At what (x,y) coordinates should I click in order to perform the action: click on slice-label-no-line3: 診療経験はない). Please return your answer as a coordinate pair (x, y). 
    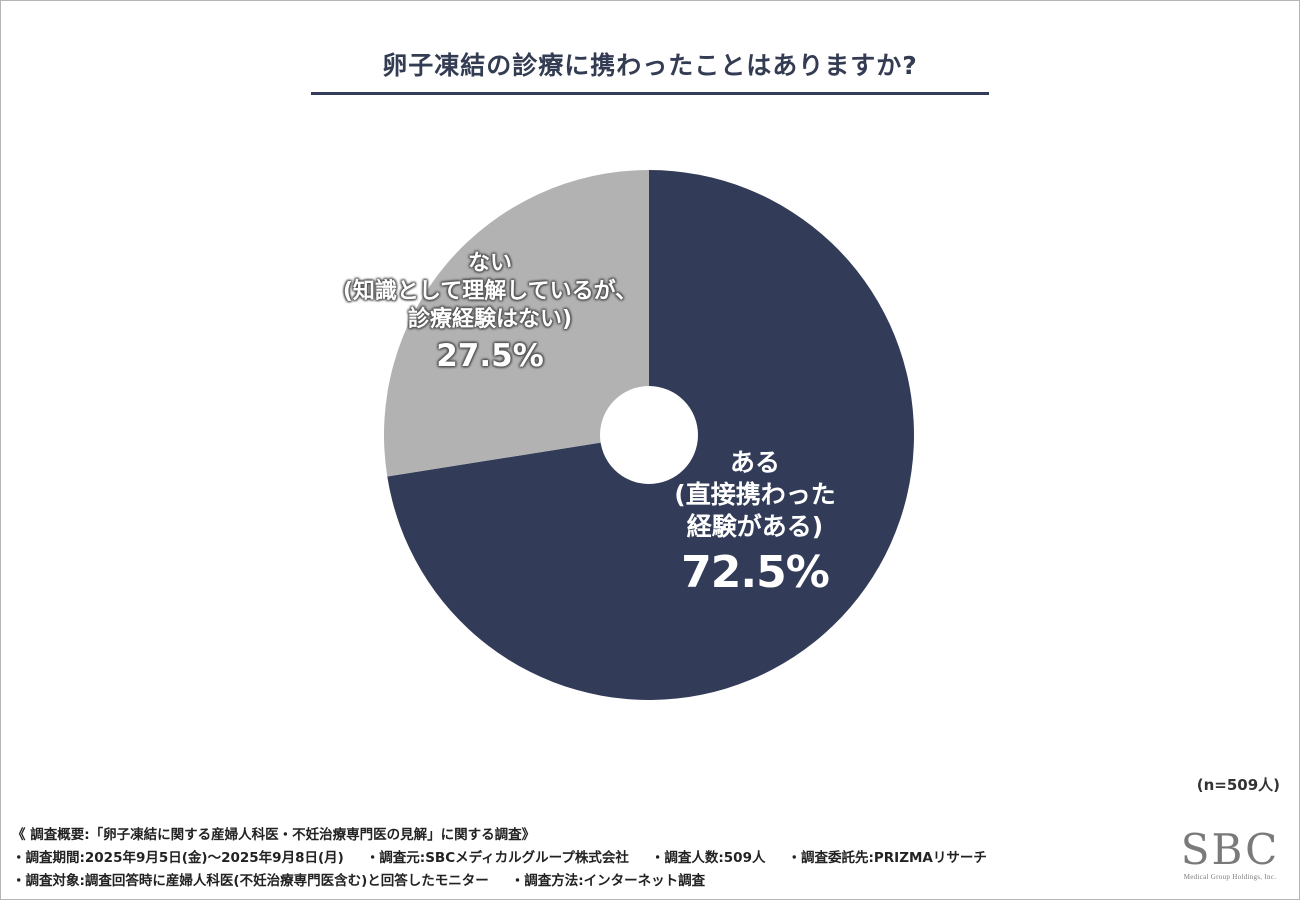
    Looking at the image, I should click on (490, 320).